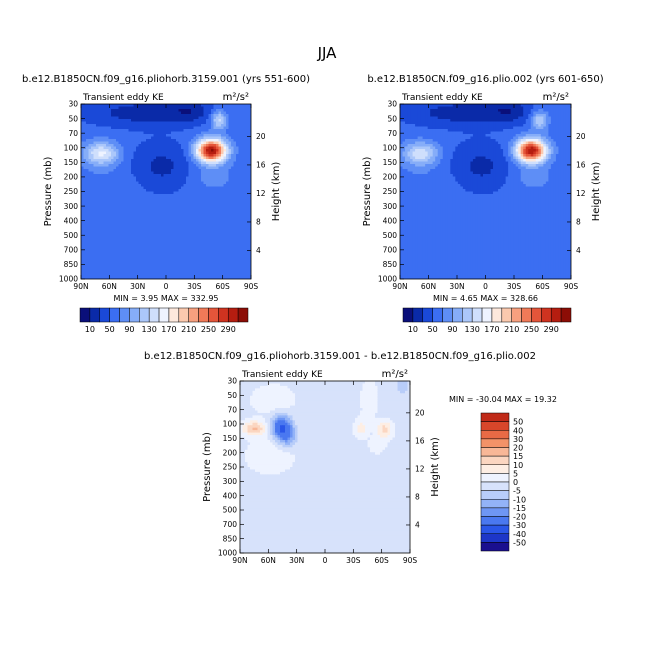 This screenshot has height=654, width=654. What do you see at coordinates (194, 286) in the screenshot?
I see `x-tick-label: 30S` at bounding box center [194, 286].